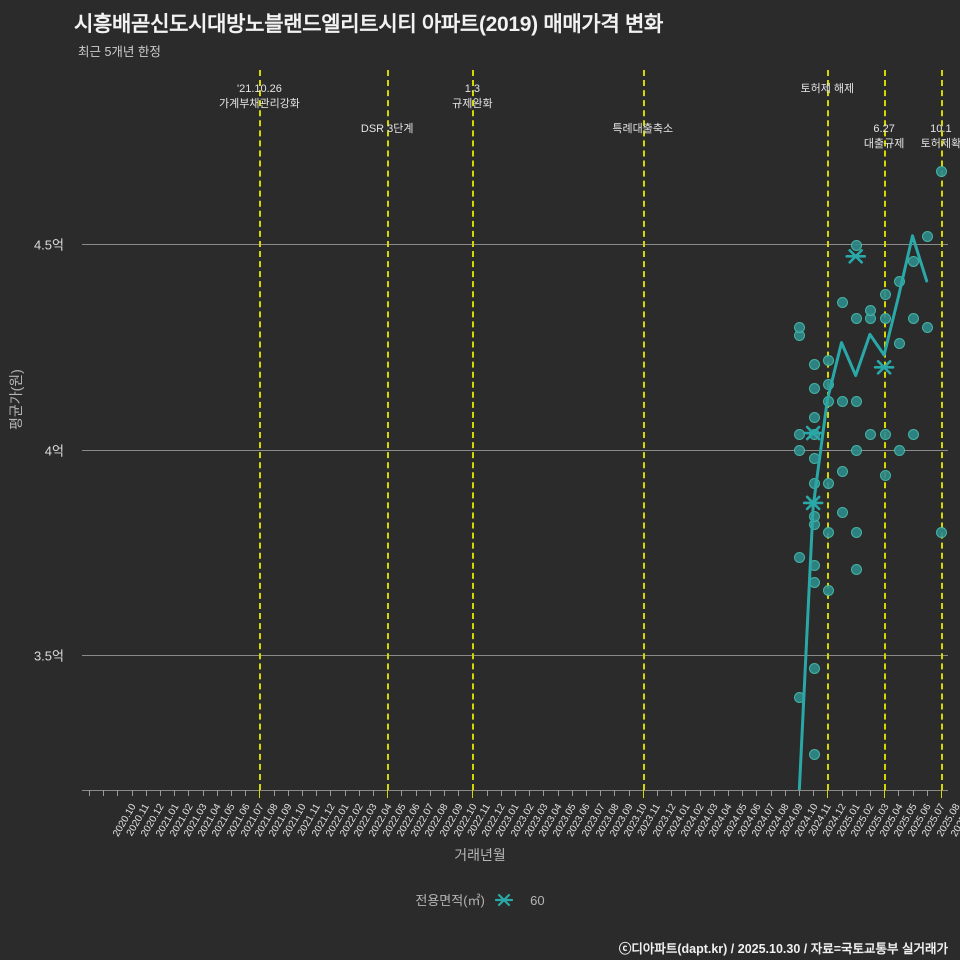 This screenshot has width=960, height=960. I want to click on x-axis-label: 거래년월, so click(480, 855).